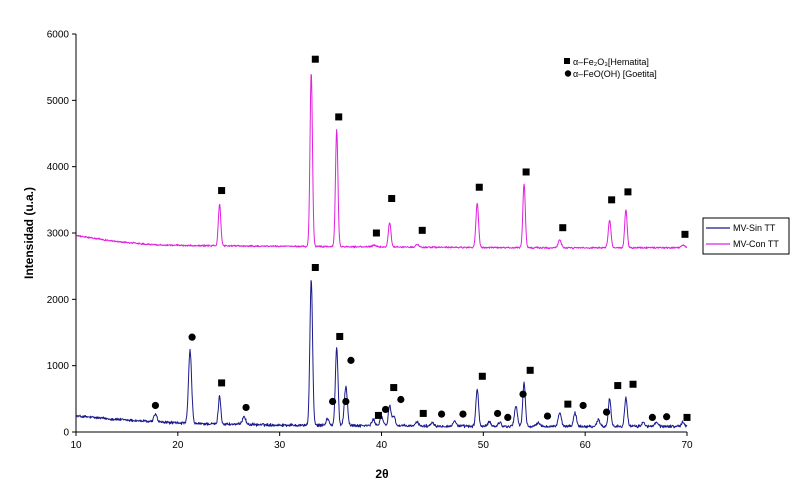 The image size is (799, 490). Describe the element at coordinates (29, 233) in the screenshot. I see `y-axis-title: Intensidad (u.a.)` at that location.